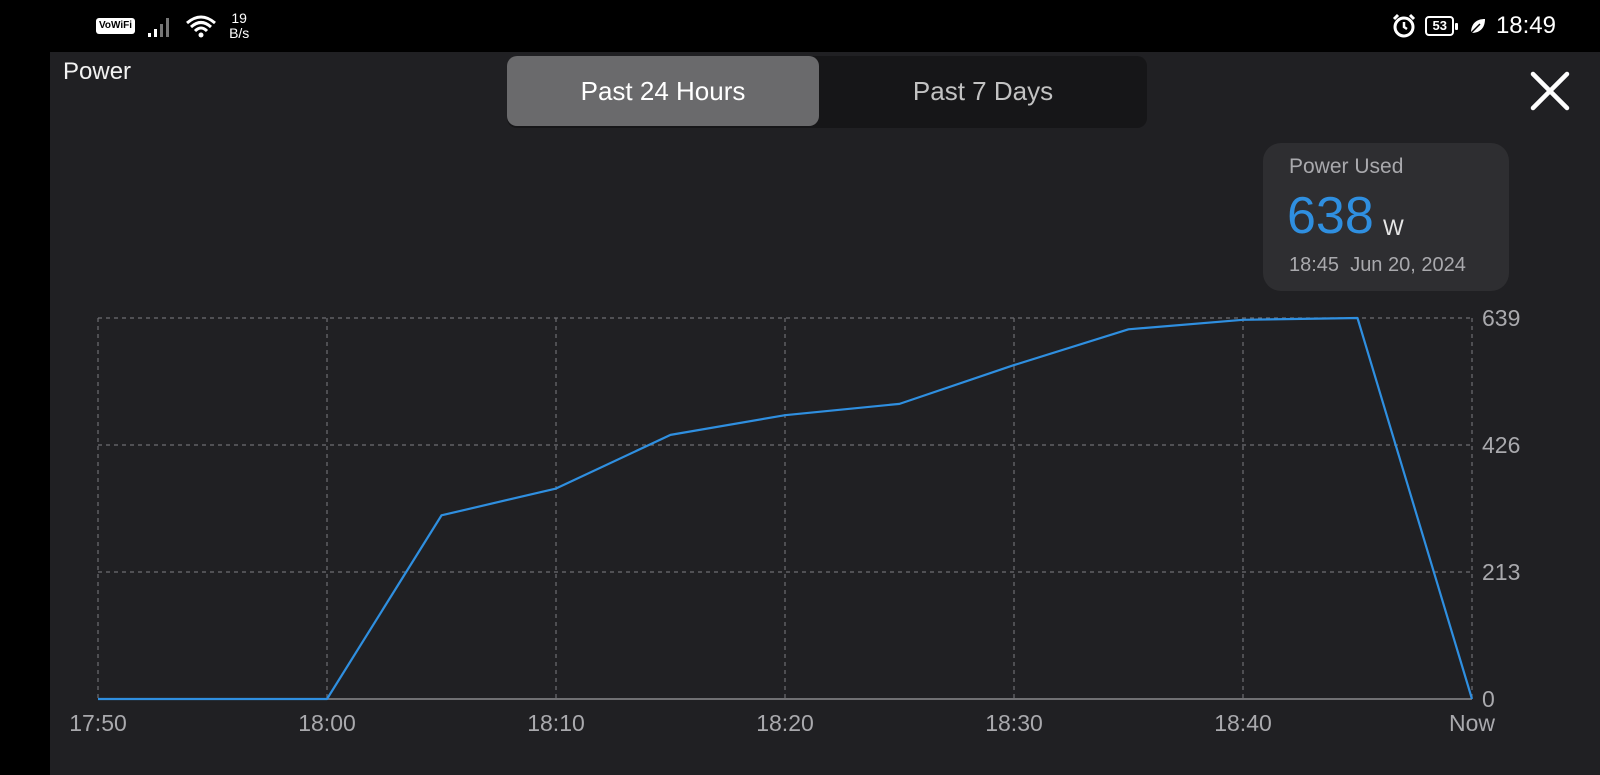 This screenshot has width=1600, height=775. What do you see at coordinates (663, 91) in the screenshot?
I see `tab-past-24-hours: Past 24 Hours` at bounding box center [663, 91].